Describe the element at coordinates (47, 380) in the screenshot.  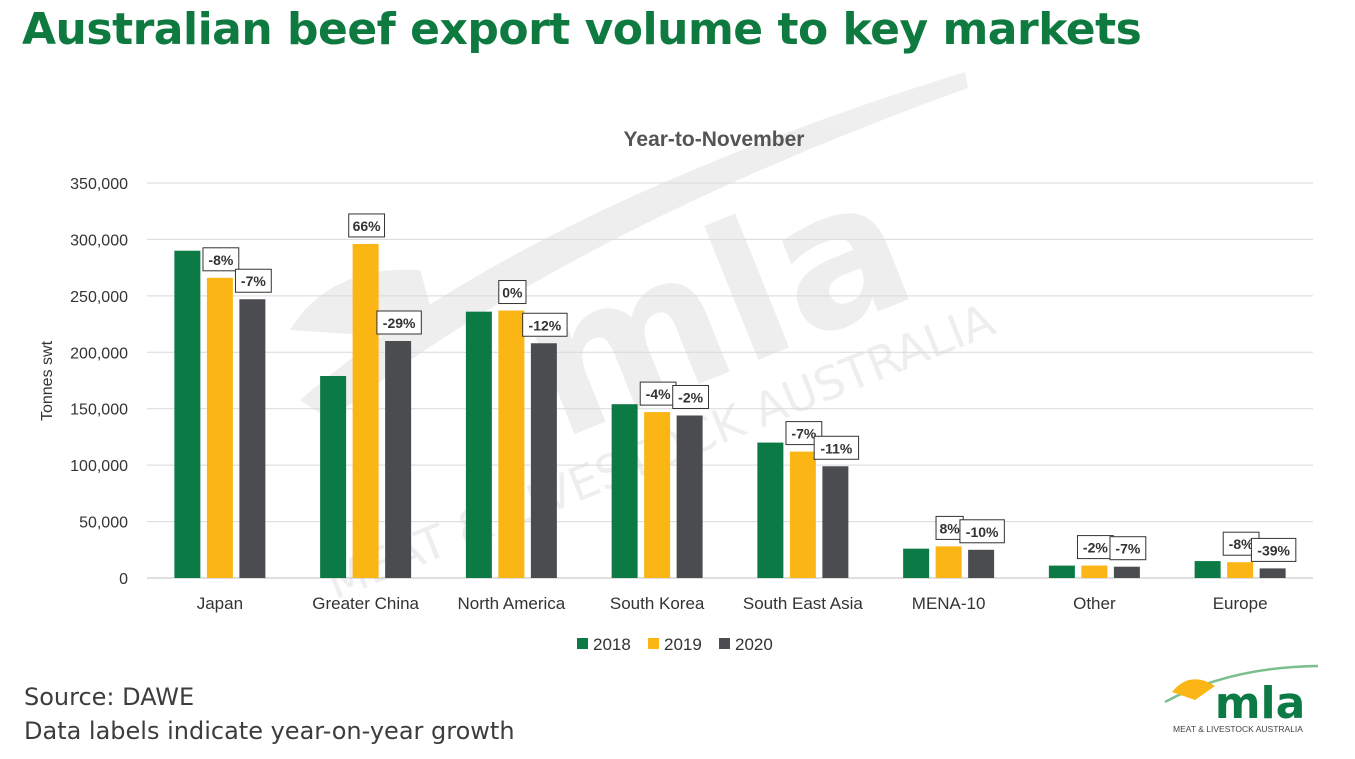
I see `y-axis-label: Tonnes swt` at that location.